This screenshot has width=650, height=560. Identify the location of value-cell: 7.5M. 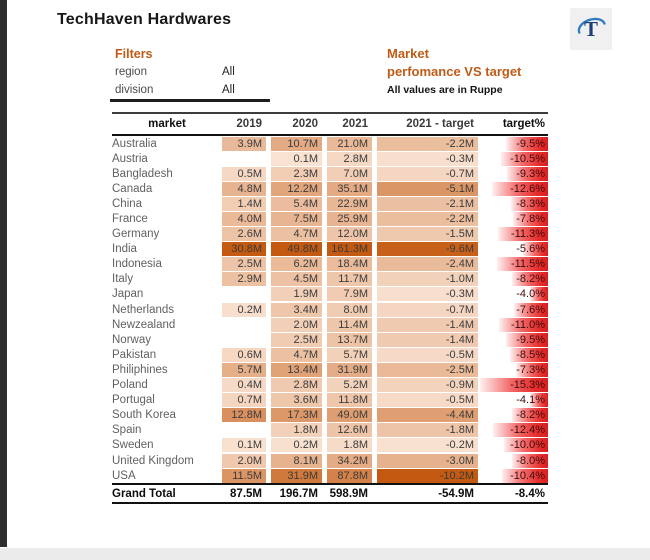
(296, 219).